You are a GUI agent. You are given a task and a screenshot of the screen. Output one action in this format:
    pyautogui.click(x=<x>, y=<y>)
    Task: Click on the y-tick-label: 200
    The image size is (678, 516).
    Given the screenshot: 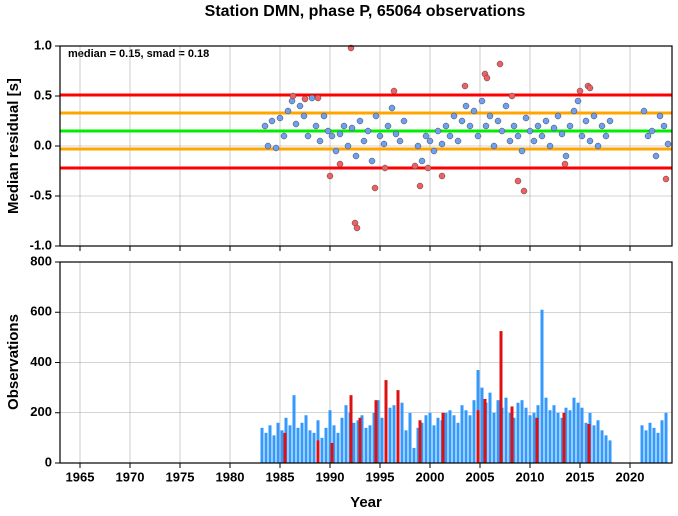 What is the action you would take?
    pyautogui.click(x=41, y=411)
    